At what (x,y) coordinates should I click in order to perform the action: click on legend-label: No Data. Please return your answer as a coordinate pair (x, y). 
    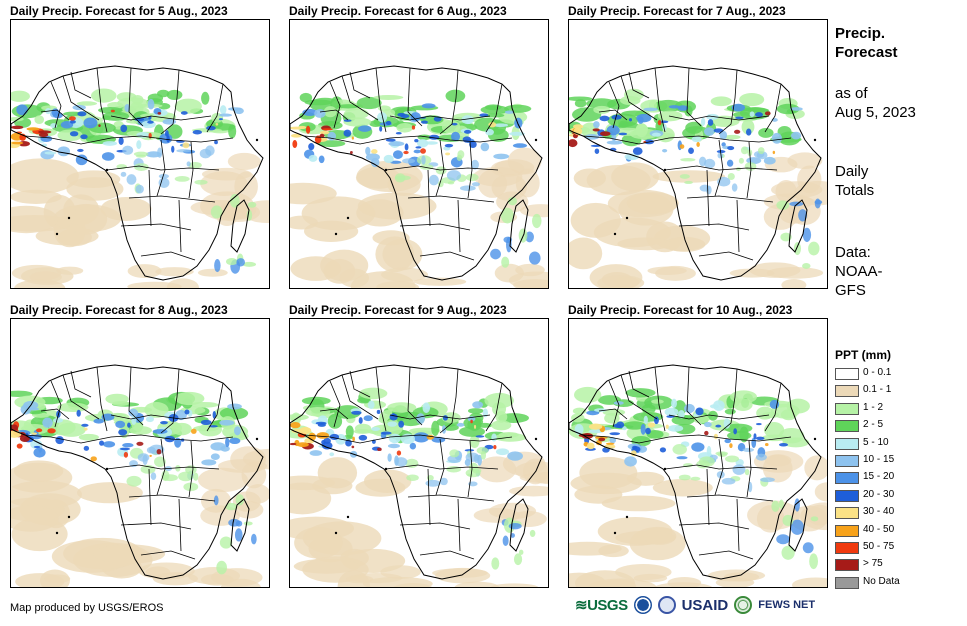
    Looking at the image, I should click on (881, 581).